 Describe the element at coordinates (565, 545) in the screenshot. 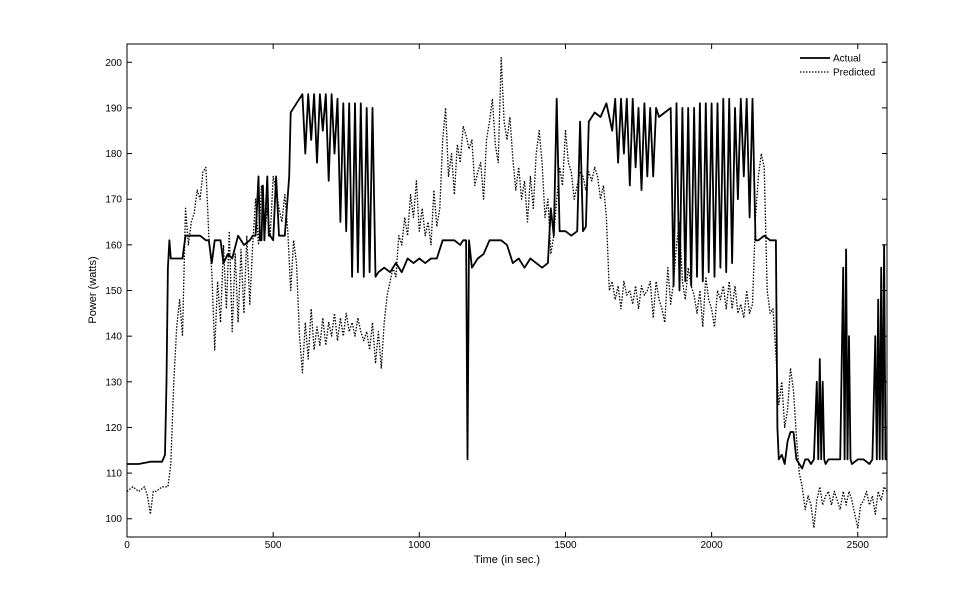

I see `x-tick-label: 1500` at that location.